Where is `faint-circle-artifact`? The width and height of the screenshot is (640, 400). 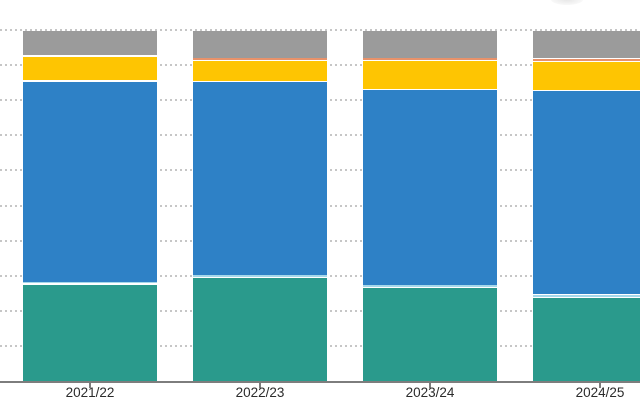 faint-circle-artifact is located at coordinates (567, 2).